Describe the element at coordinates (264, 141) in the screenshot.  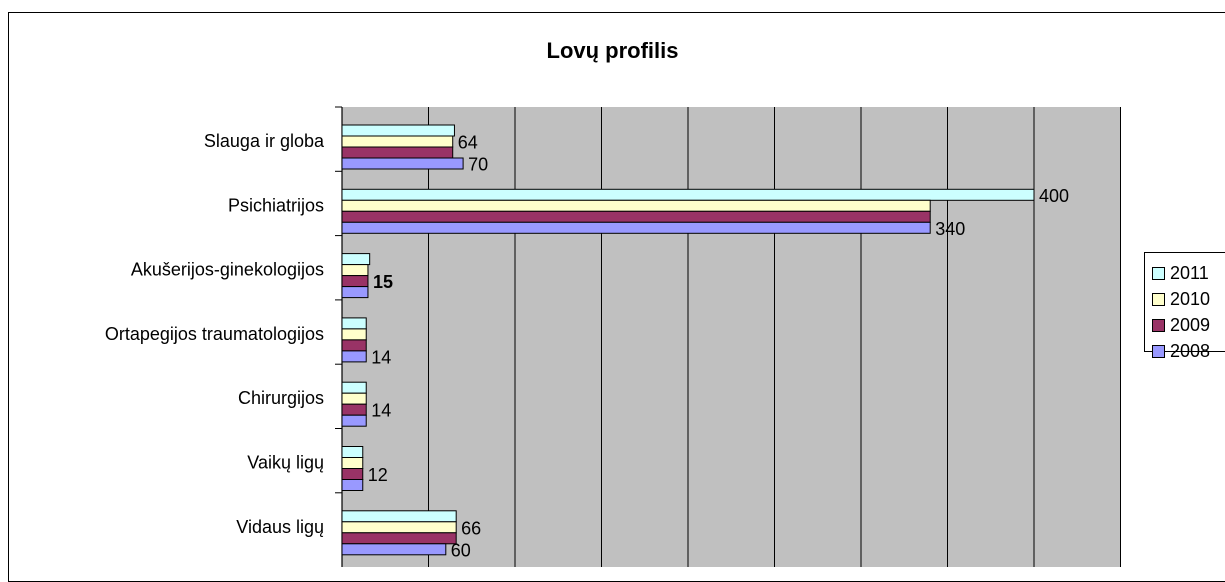
I see `category-label: Slauga ir globa` at that location.